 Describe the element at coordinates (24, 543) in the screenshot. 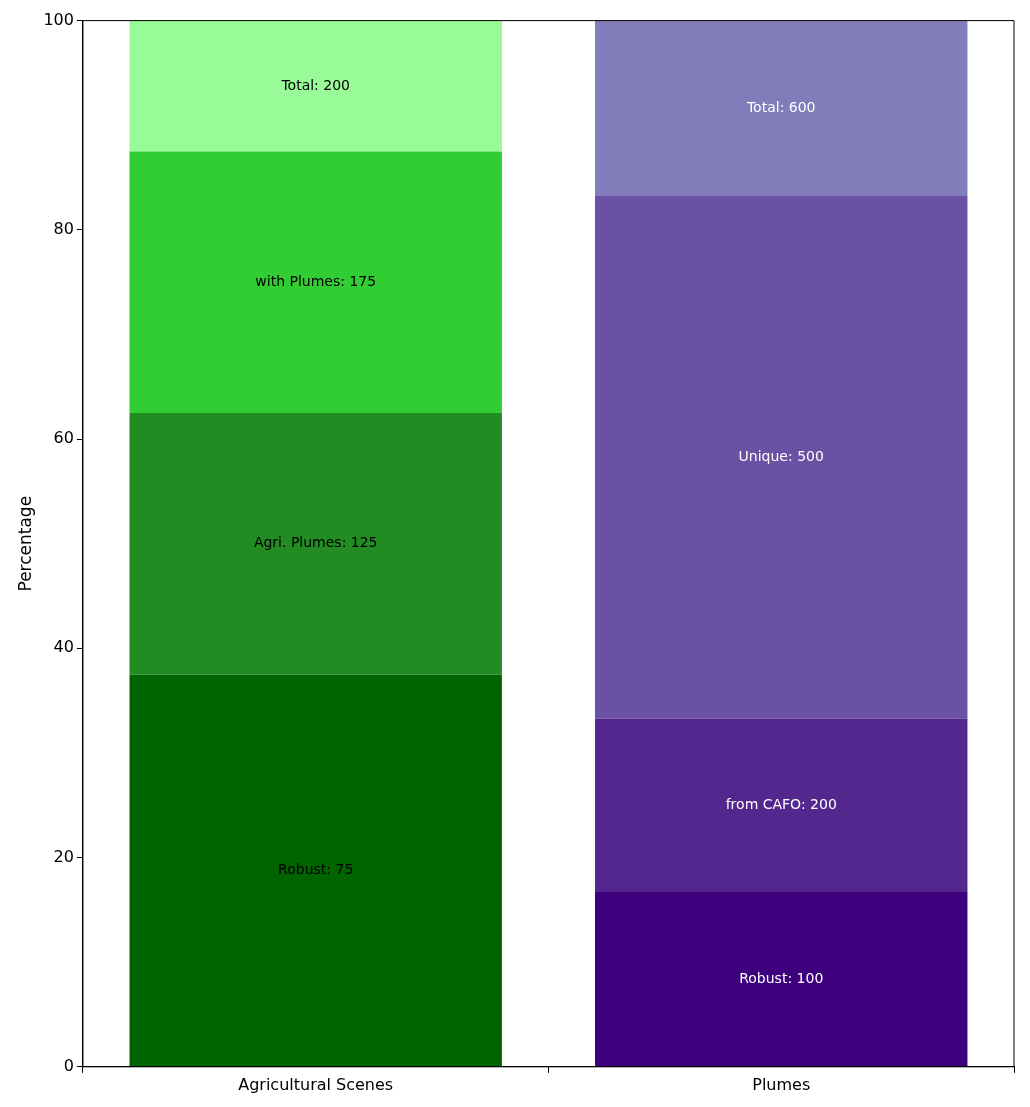

I see `y-axis-title: Percentage` at that location.